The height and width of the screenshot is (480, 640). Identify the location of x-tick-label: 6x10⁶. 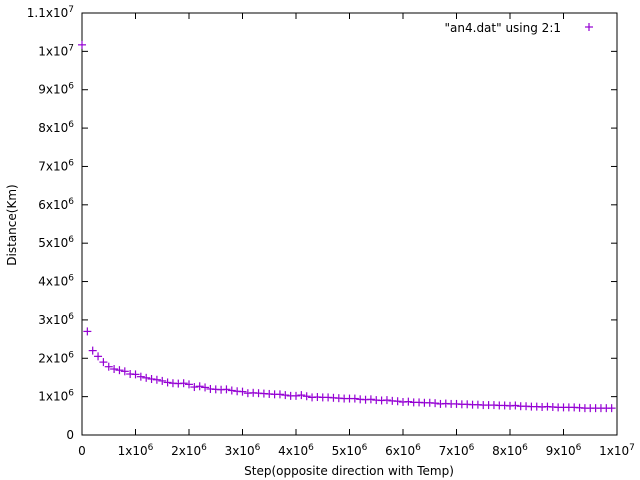
(403, 450).